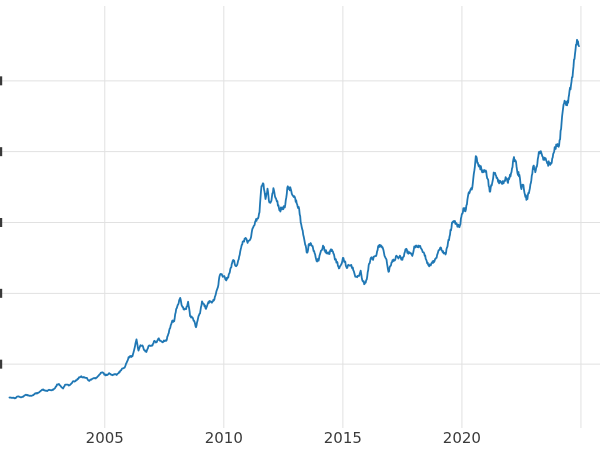 This screenshot has width=600, height=450. What do you see at coordinates (343, 438) in the screenshot?
I see `x-tick-label: 2015` at bounding box center [343, 438].